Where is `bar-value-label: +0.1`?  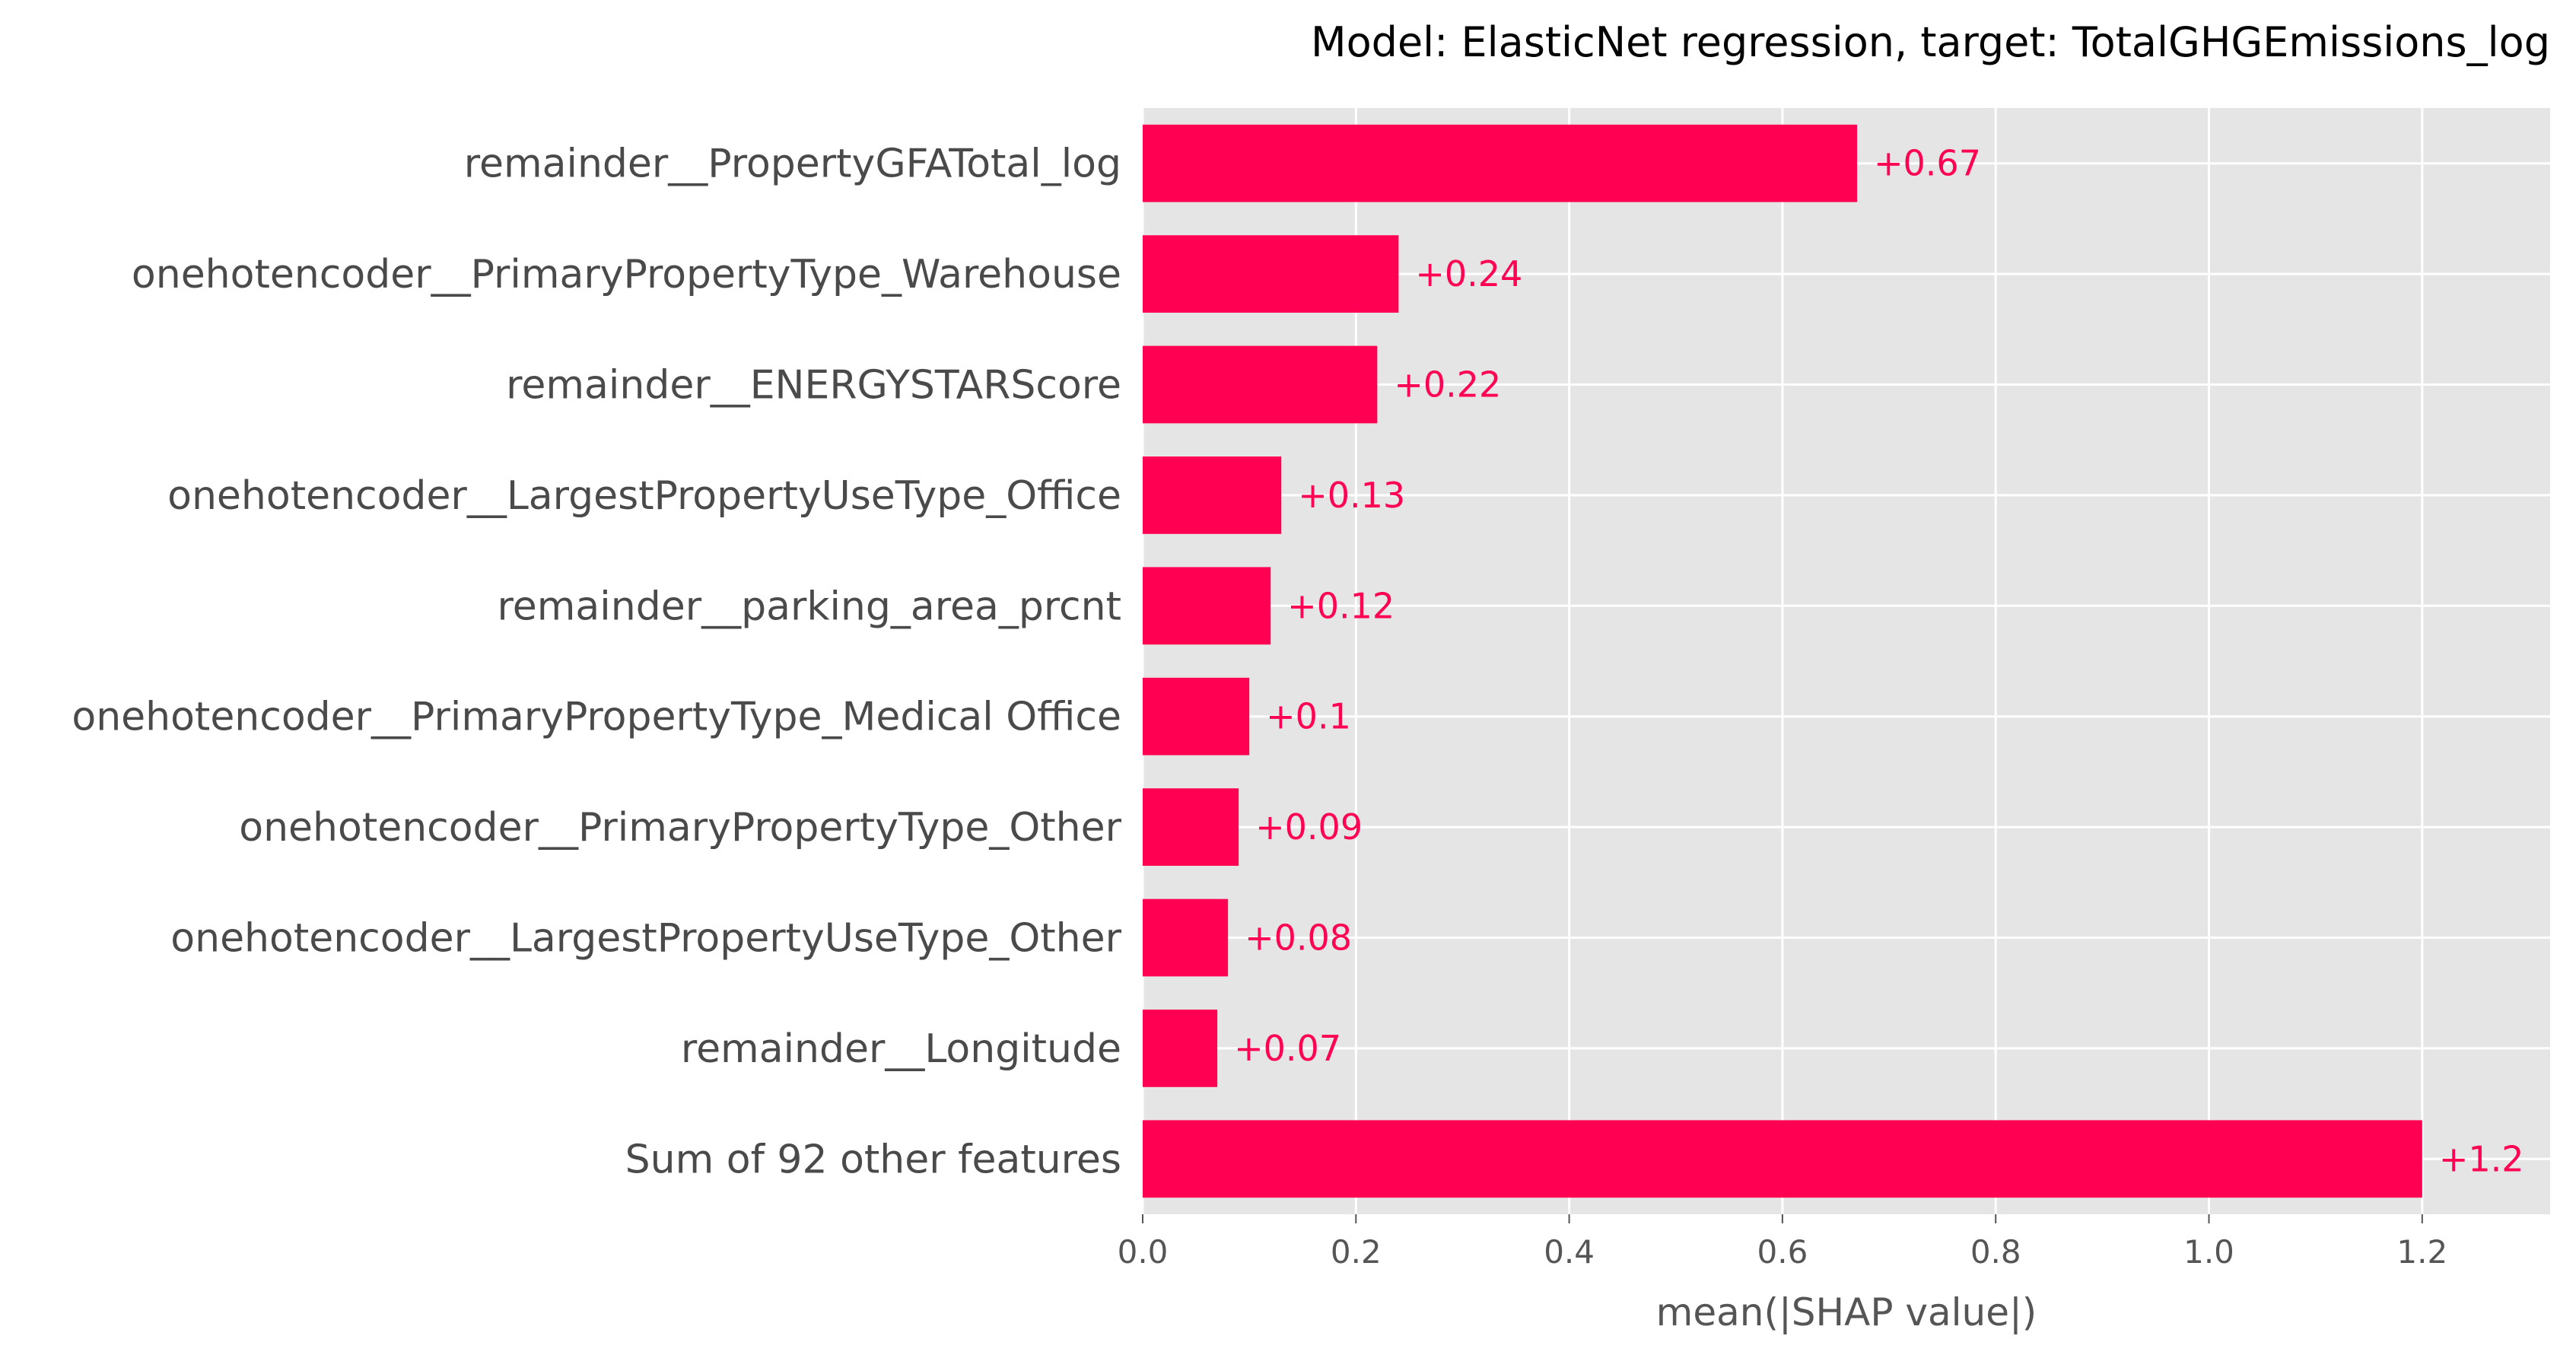 bar-value-label: +0.1 is located at coordinates (1308, 716).